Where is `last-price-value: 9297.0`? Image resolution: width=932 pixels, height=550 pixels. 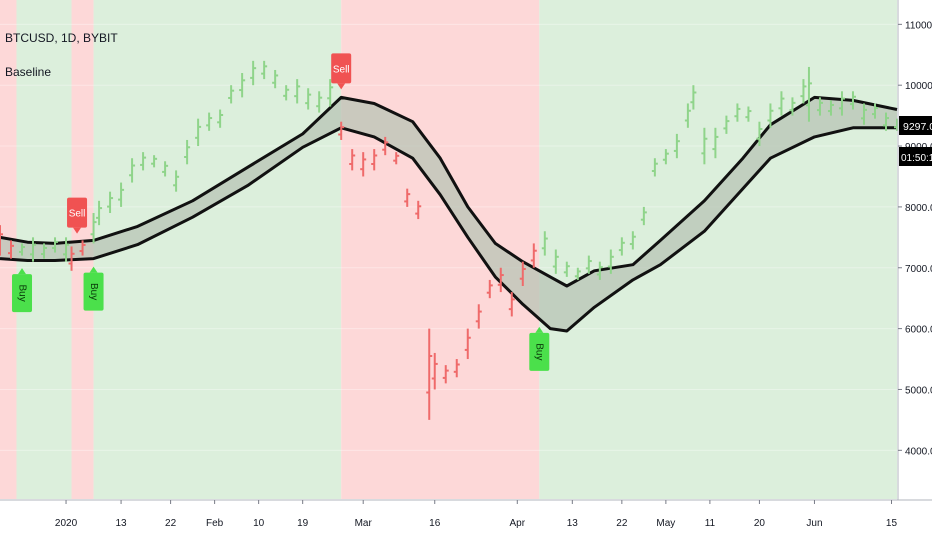
last-price-value: 9297.0 is located at coordinates (917, 127).